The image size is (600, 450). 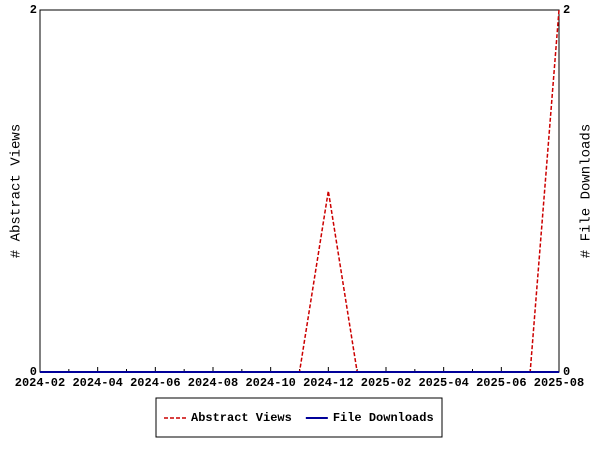 I want to click on legend: Abstract Views File Downloads, so click(x=299, y=417).